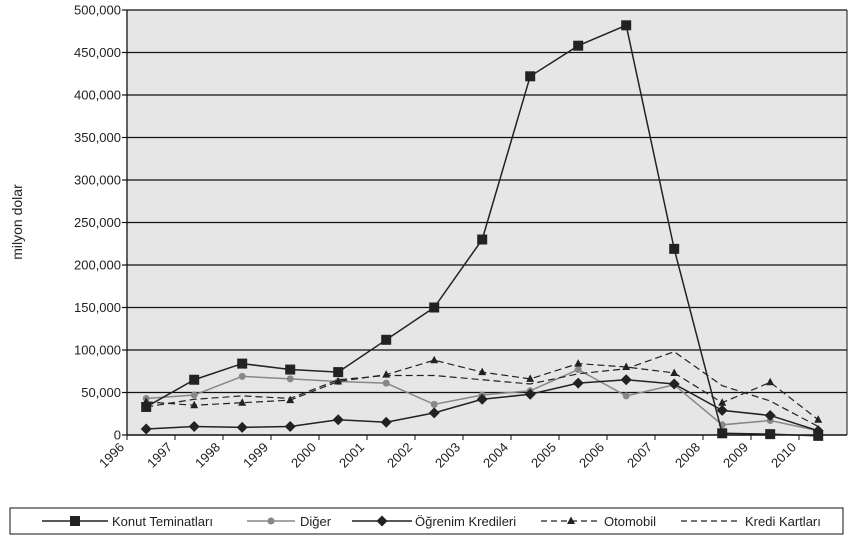 Image resolution: width=854 pixels, height=536 pixels. What do you see at coordinates (316, 521) in the screenshot?
I see `legend-label: Diğer` at bounding box center [316, 521].